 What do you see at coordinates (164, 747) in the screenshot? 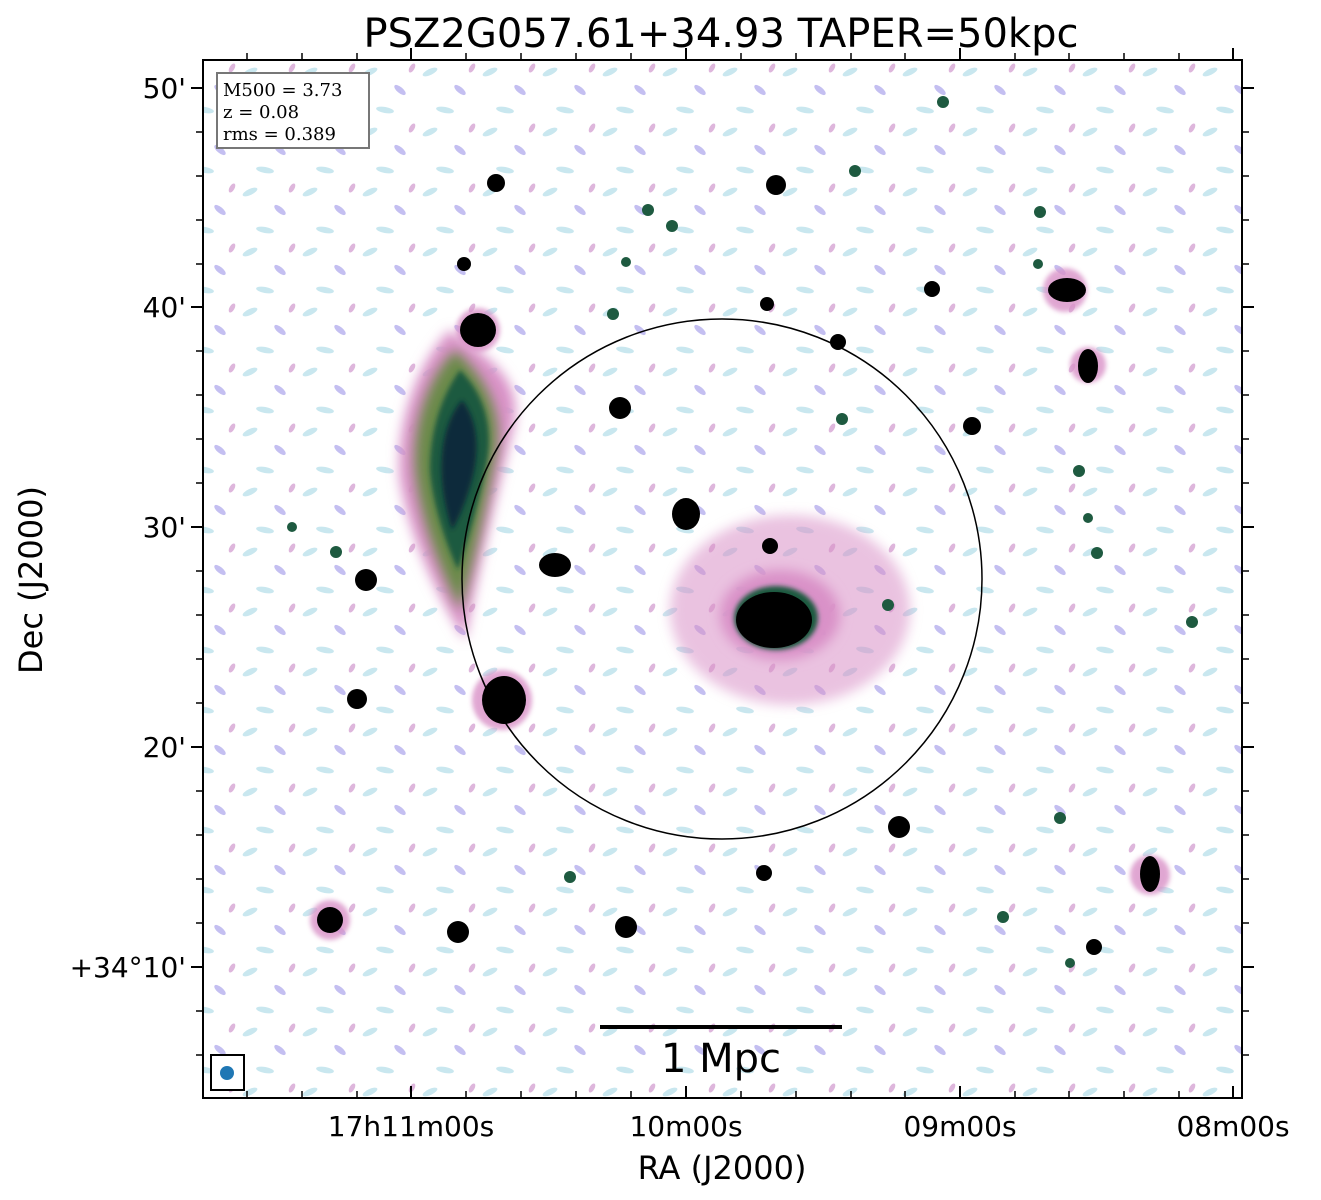
I see `y-tick-label: 20'` at bounding box center [164, 747].